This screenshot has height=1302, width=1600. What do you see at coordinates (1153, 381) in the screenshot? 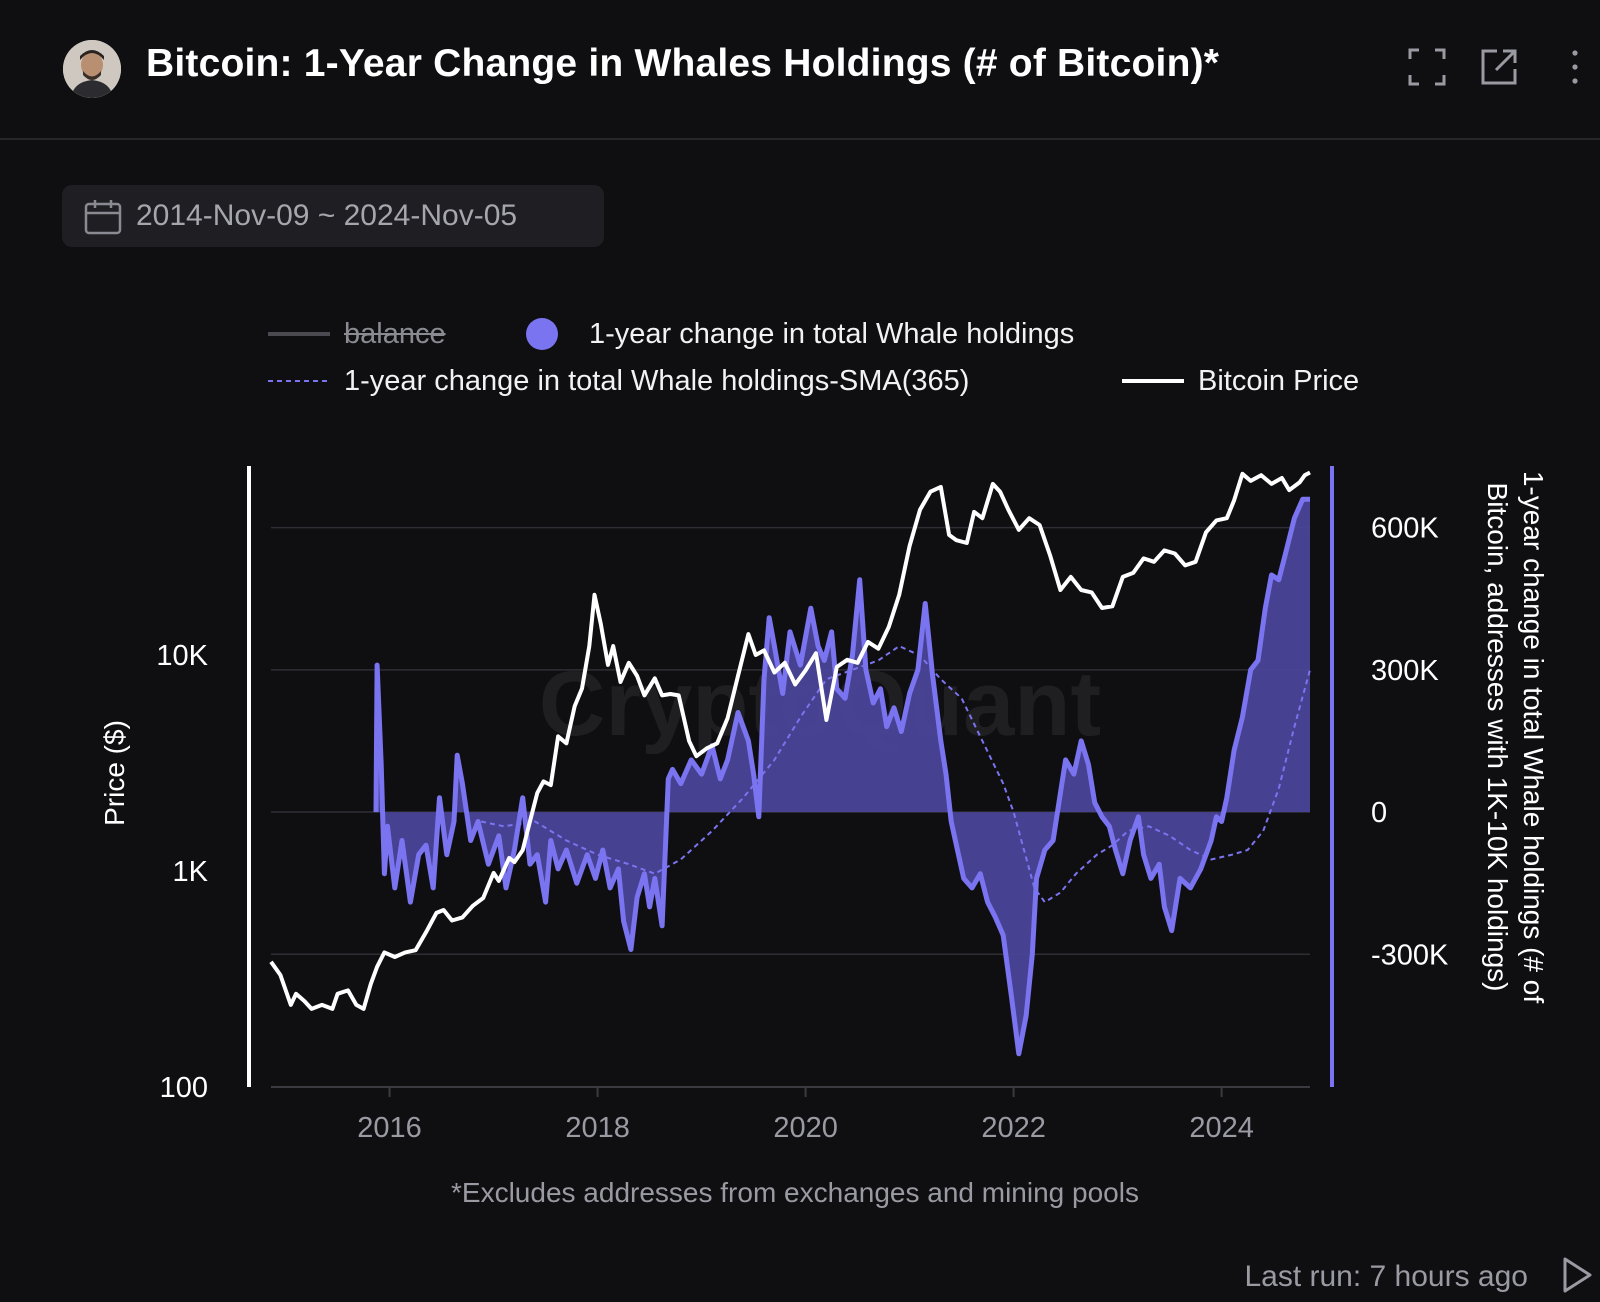
I see `legend-swatch-bitcoin-price` at bounding box center [1153, 381].